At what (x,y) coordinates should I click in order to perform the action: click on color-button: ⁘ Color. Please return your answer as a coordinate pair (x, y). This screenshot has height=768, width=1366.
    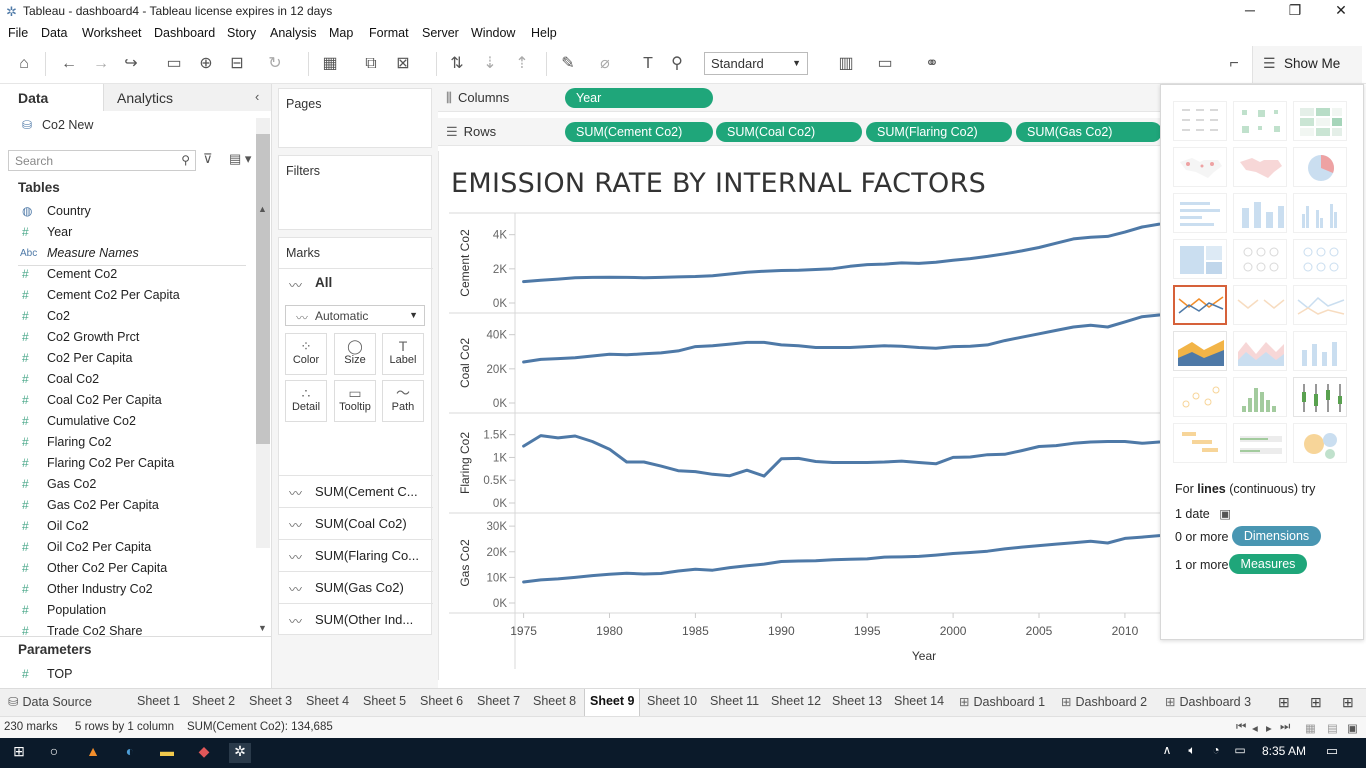
    Looking at the image, I should click on (306, 354).